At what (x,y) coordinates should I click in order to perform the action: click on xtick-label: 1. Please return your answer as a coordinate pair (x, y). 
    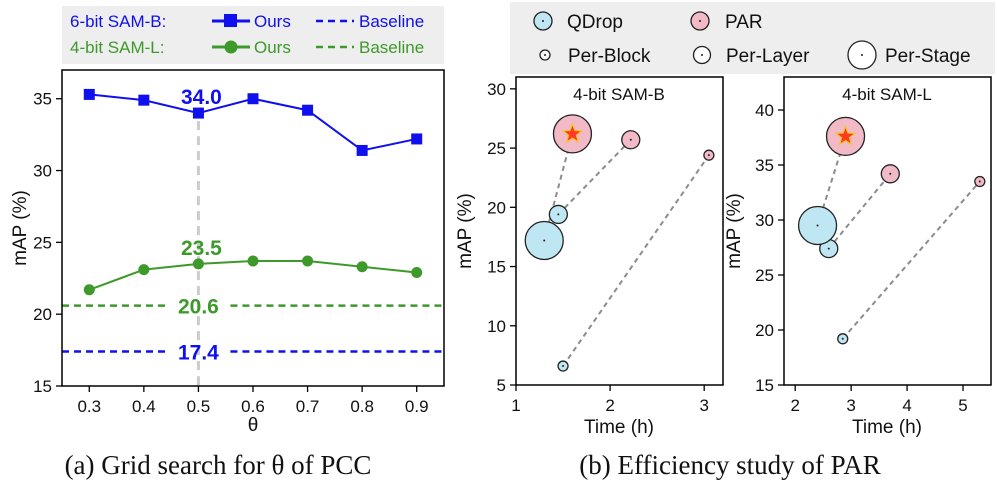
    Looking at the image, I should click on (515, 405).